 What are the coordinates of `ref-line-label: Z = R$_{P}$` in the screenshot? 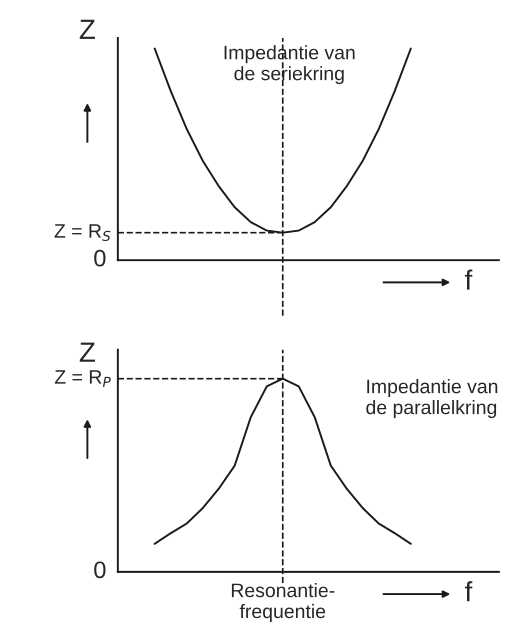 It's located at (82, 378).